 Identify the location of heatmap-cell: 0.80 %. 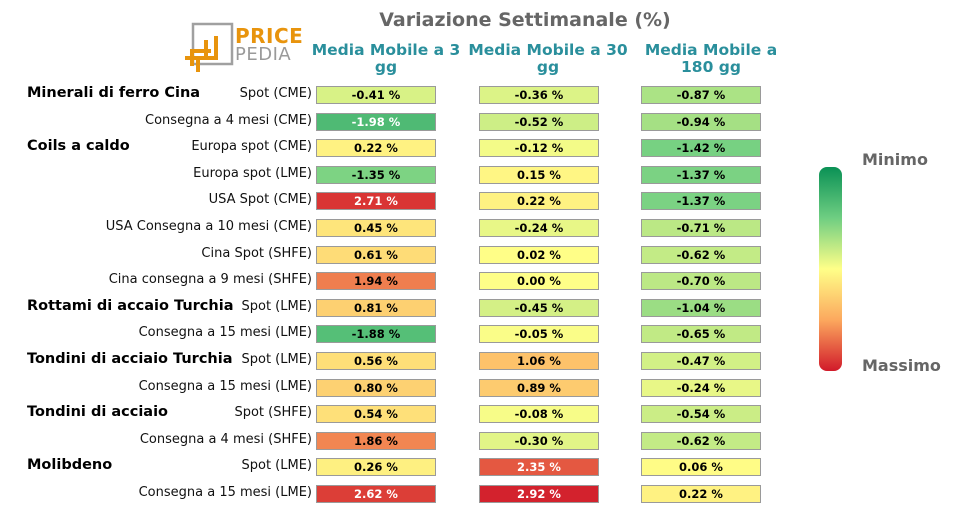
(376, 387).